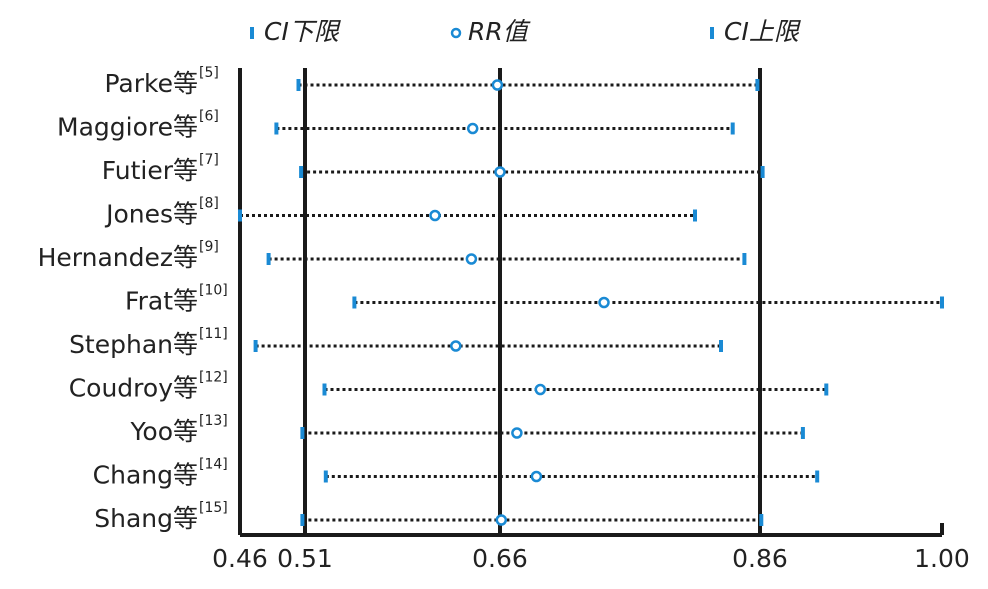  What do you see at coordinates (127, 127) in the screenshot?
I see `row-label: Maggiore等` at bounding box center [127, 127].